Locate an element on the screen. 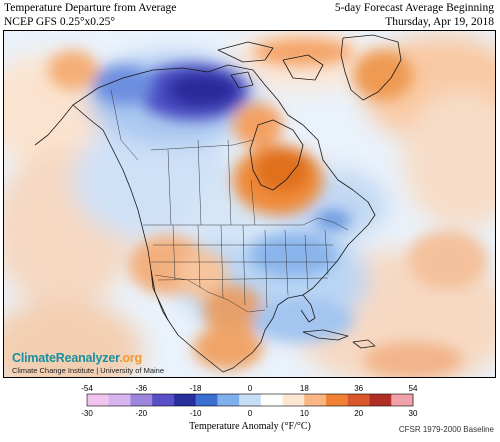 The width and height of the screenshot is (500, 442). logo-brand-suffix: .org is located at coordinates (130, 358).